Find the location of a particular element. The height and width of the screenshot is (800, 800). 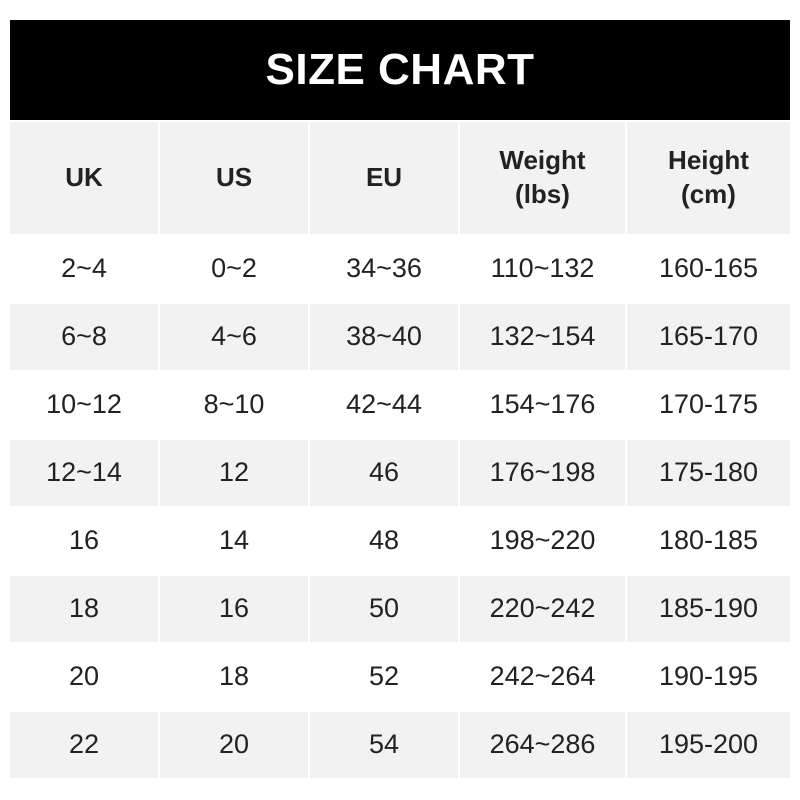

table-cell: 12 is located at coordinates (234, 473).